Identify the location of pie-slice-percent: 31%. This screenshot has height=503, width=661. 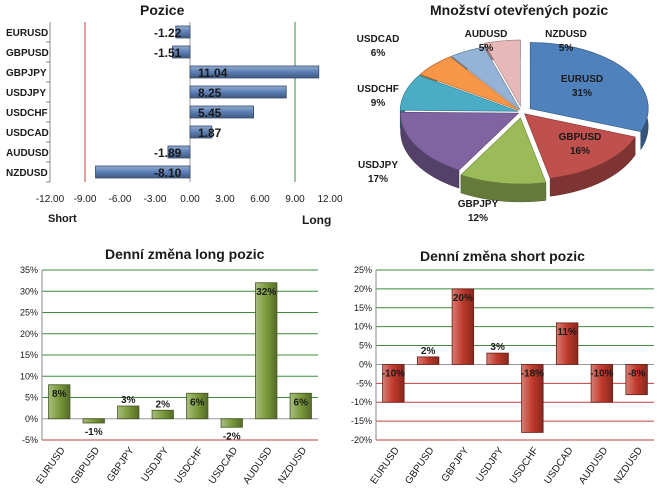
(582, 93).